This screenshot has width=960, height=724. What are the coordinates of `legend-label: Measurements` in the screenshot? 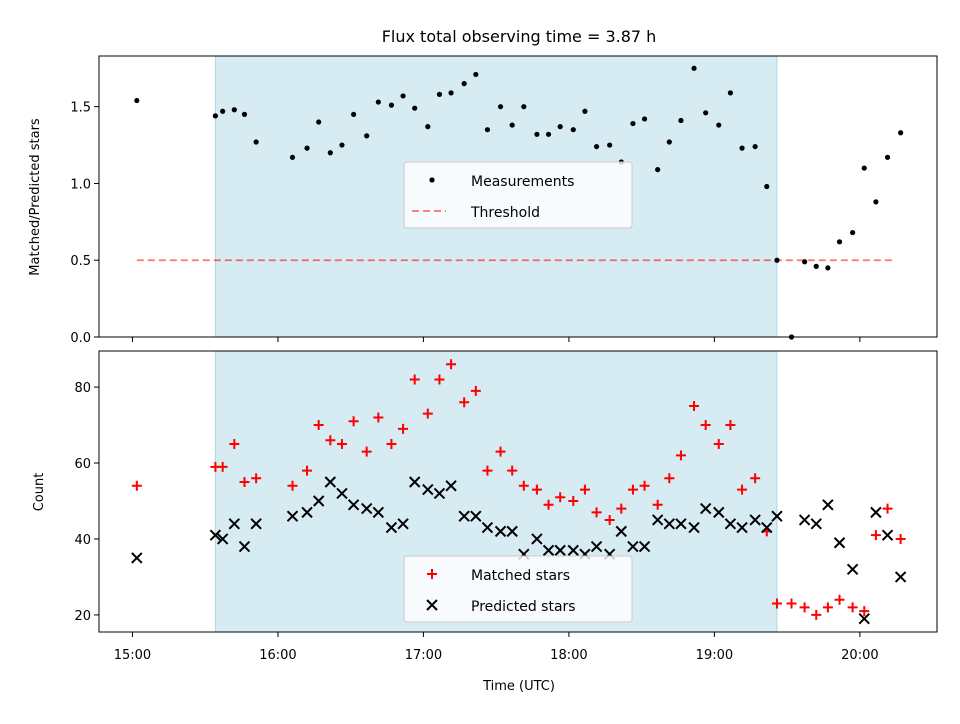 It's located at (522, 182).